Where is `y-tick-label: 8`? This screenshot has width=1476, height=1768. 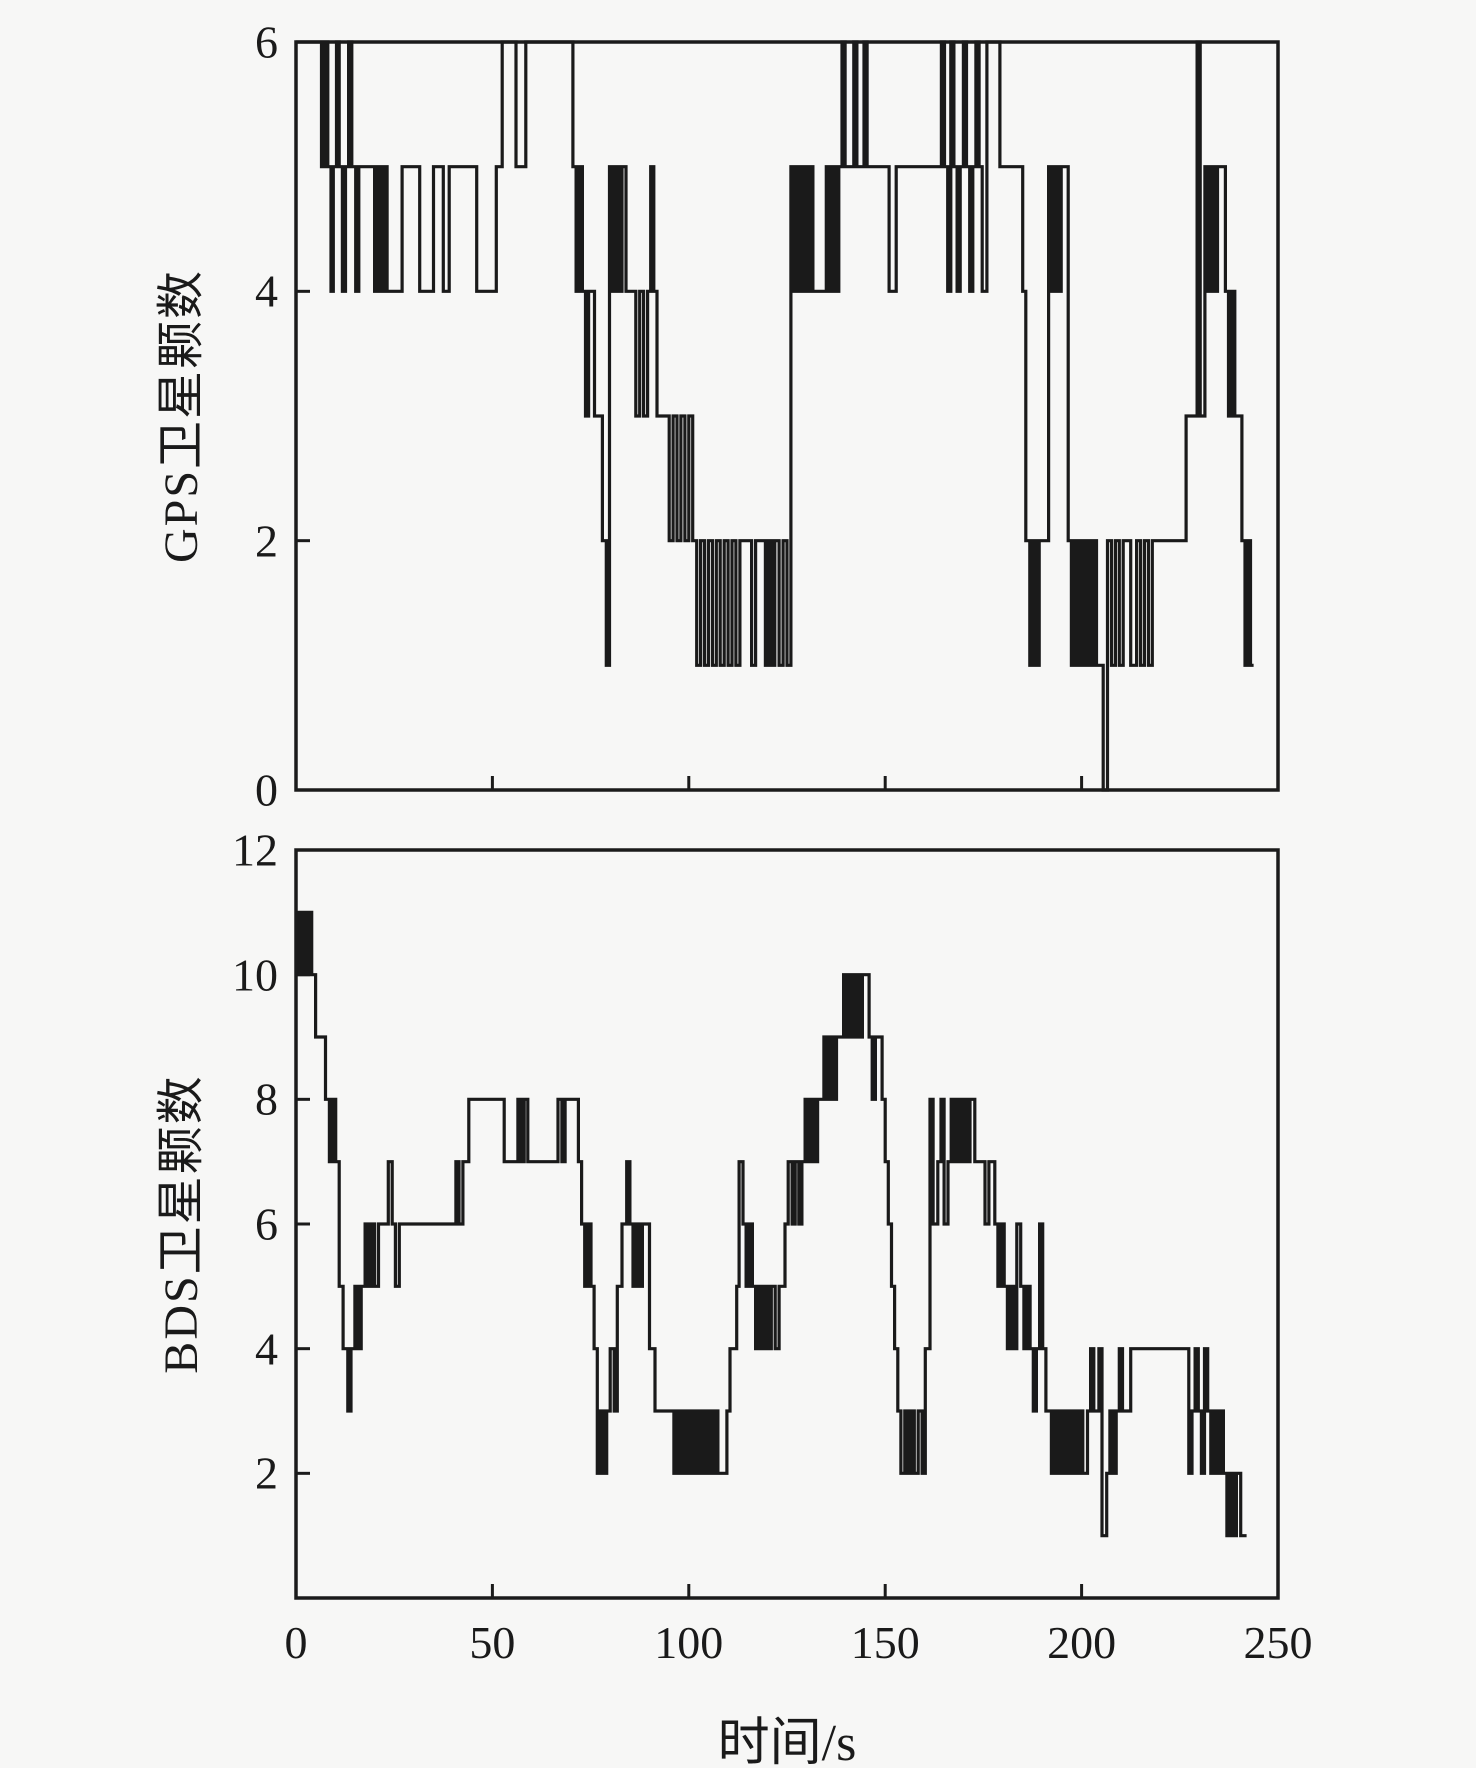 y-tick-label: 8 is located at coordinates (266, 1099).